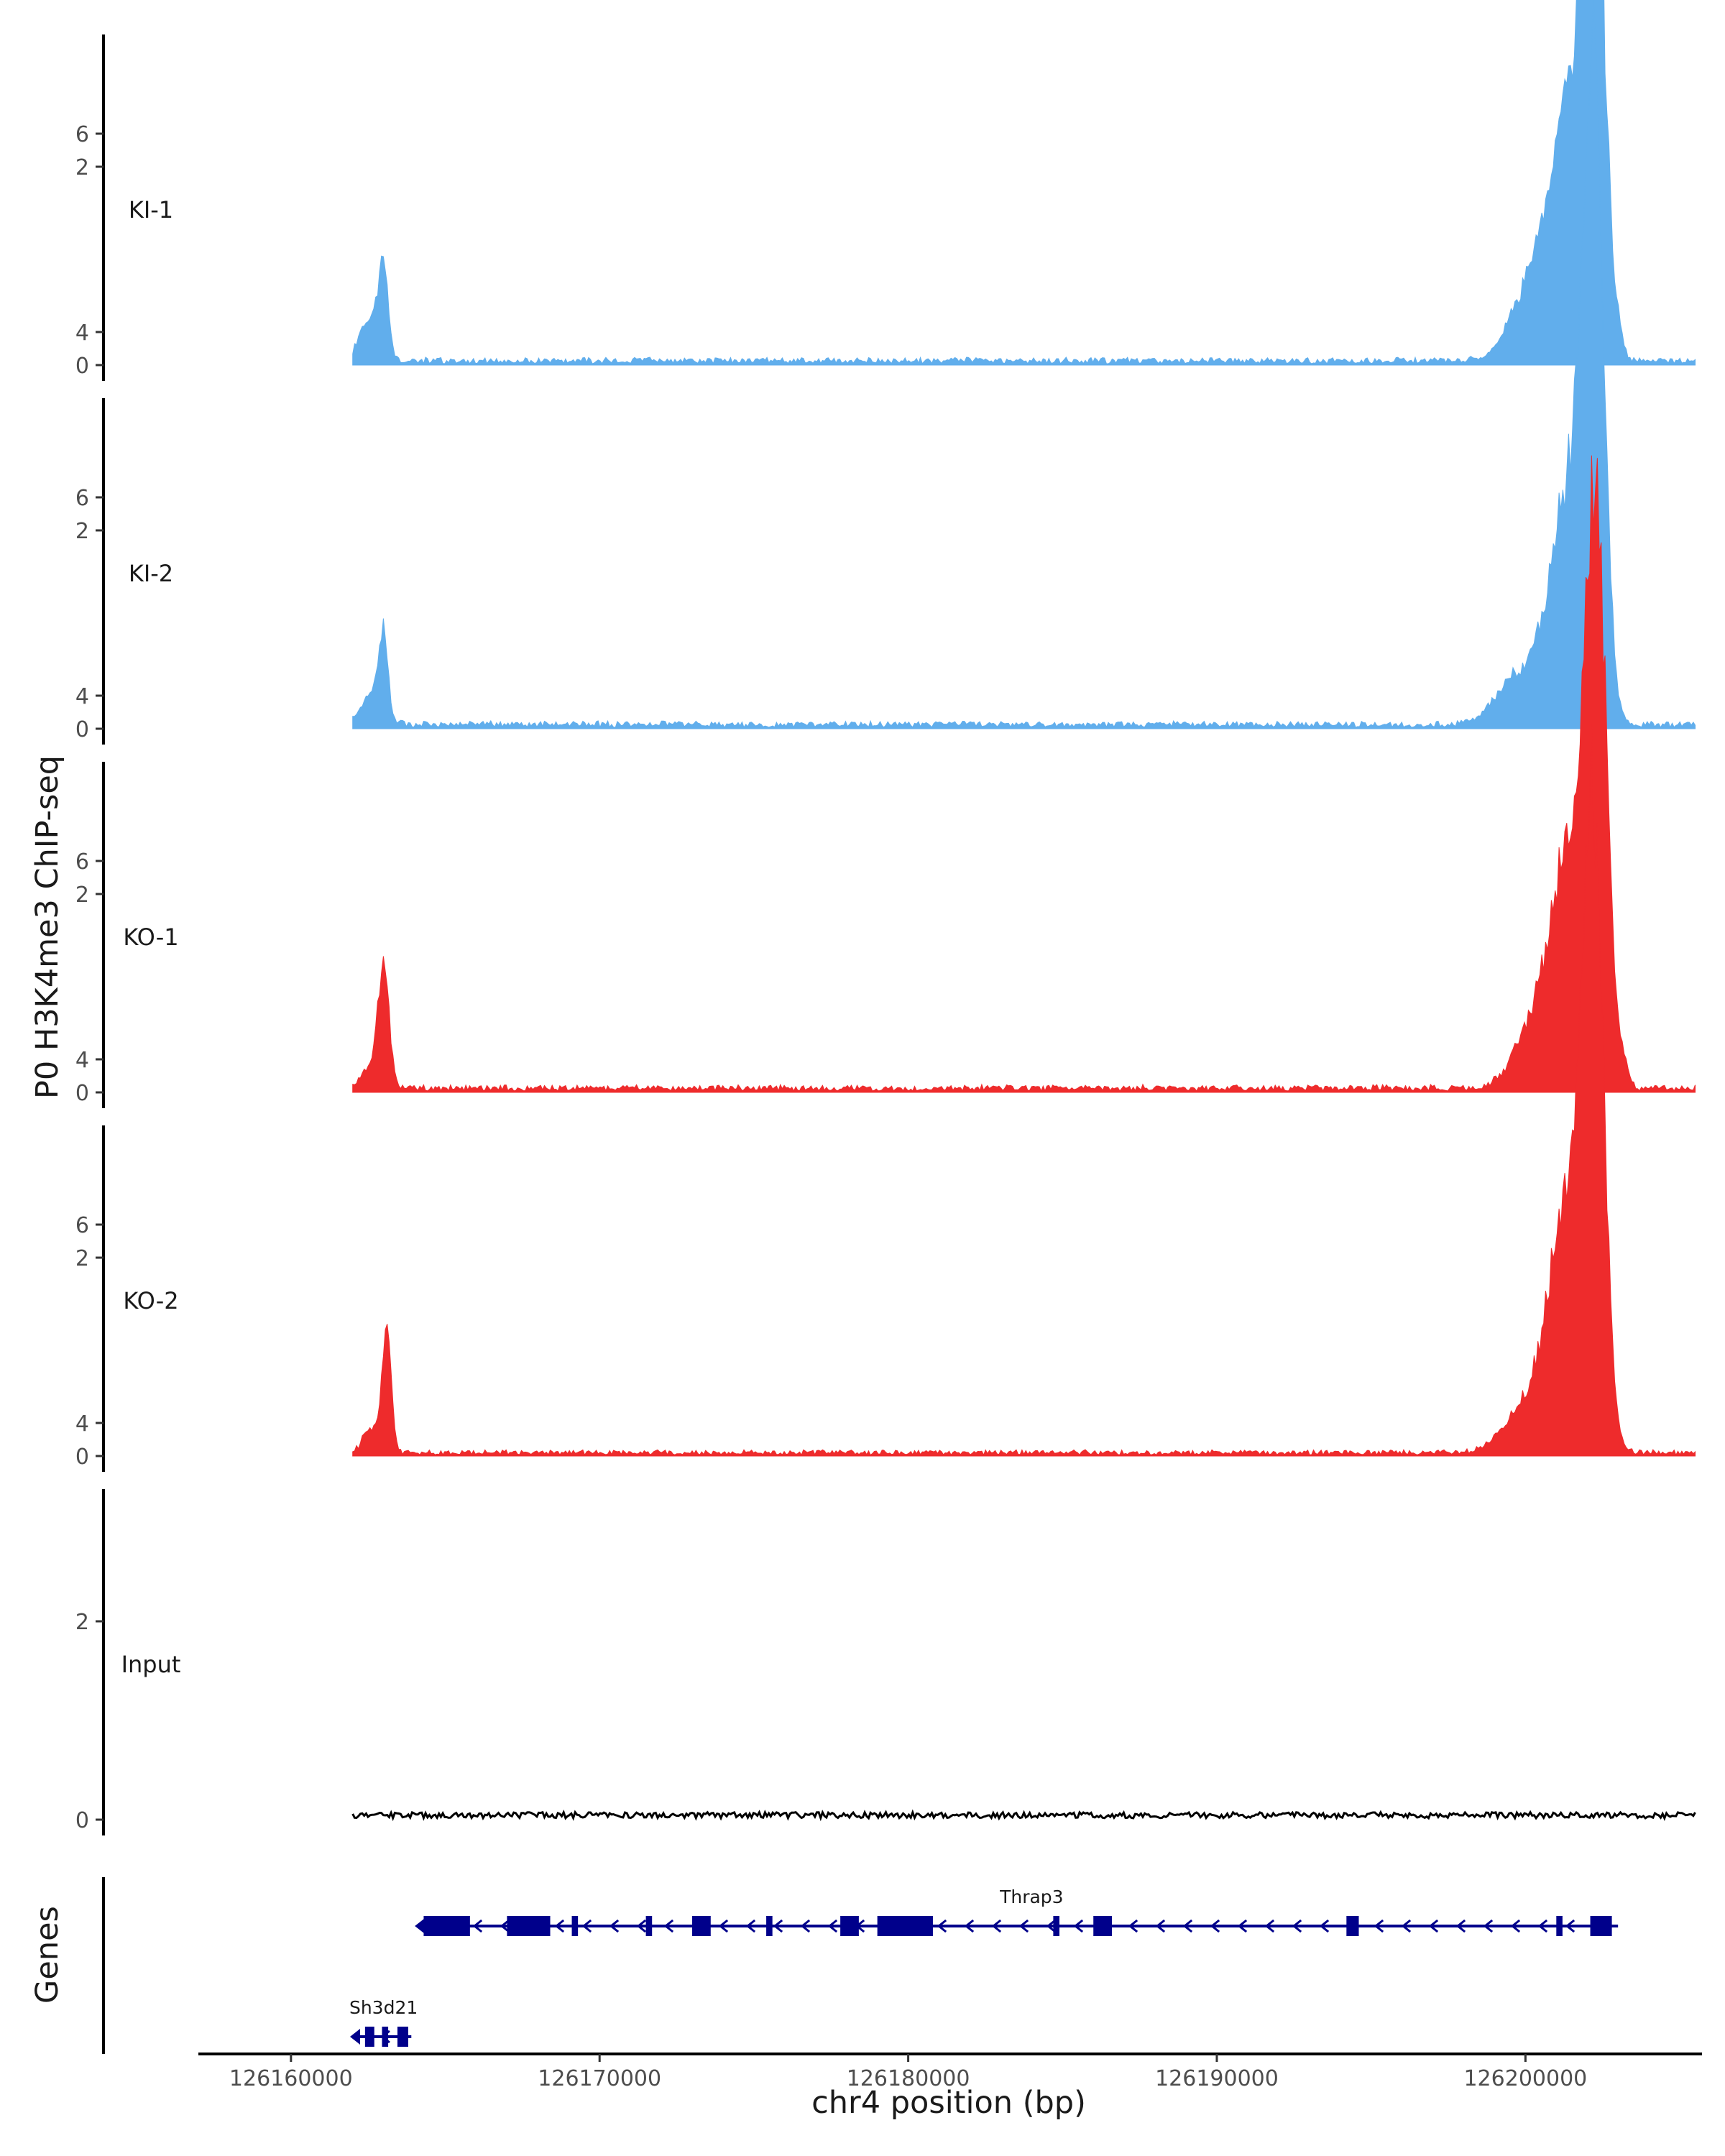 Image resolution: width=1725 pixels, height=2156 pixels. Describe the element at coordinates (47, 1955) in the screenshot. I see `genes-axis-title: Genes` at that location.